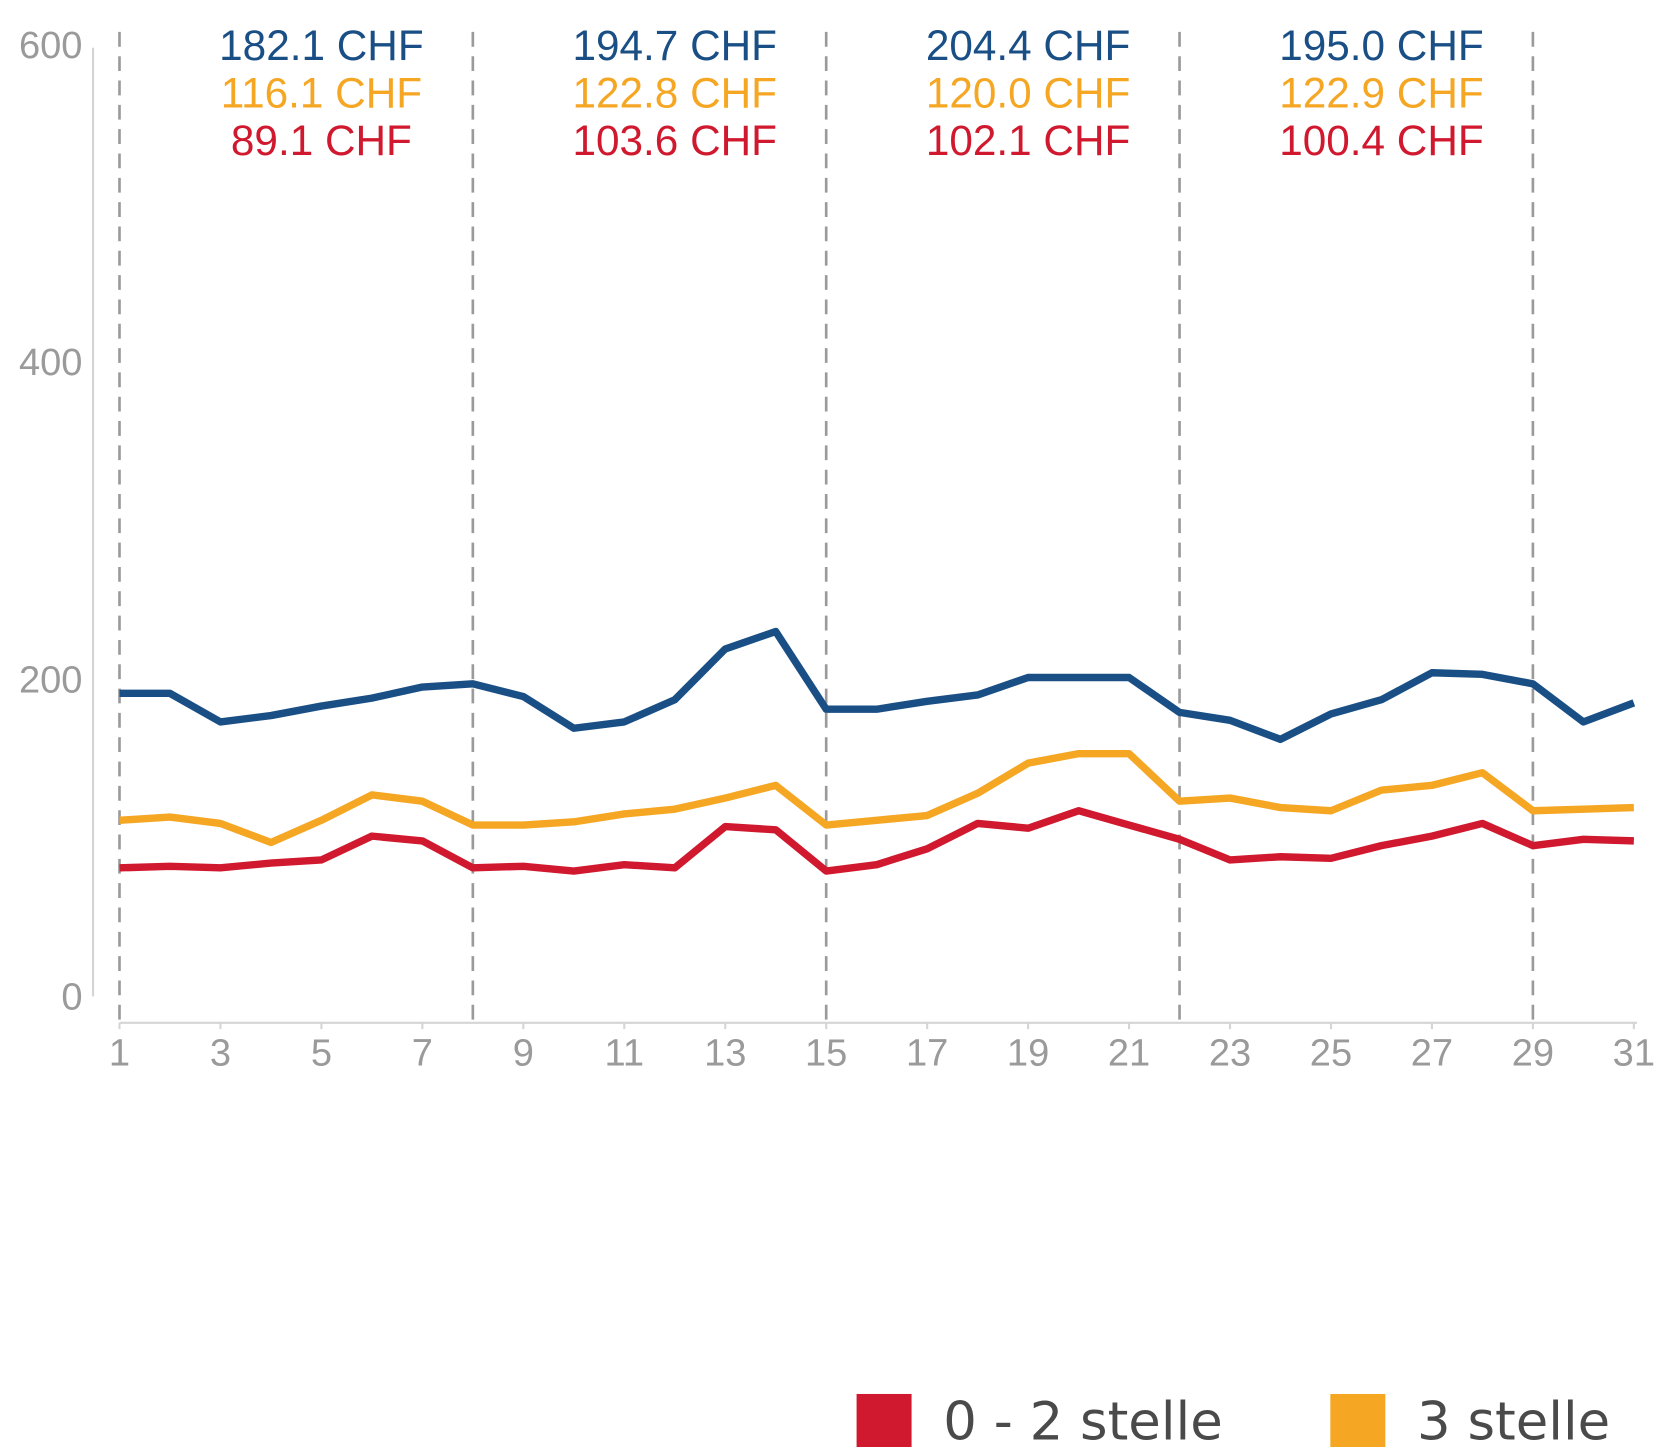 The width and height of the screenshot is (1655, 1447). I want to click on x-tick-label: 17, so click(927, 1054).